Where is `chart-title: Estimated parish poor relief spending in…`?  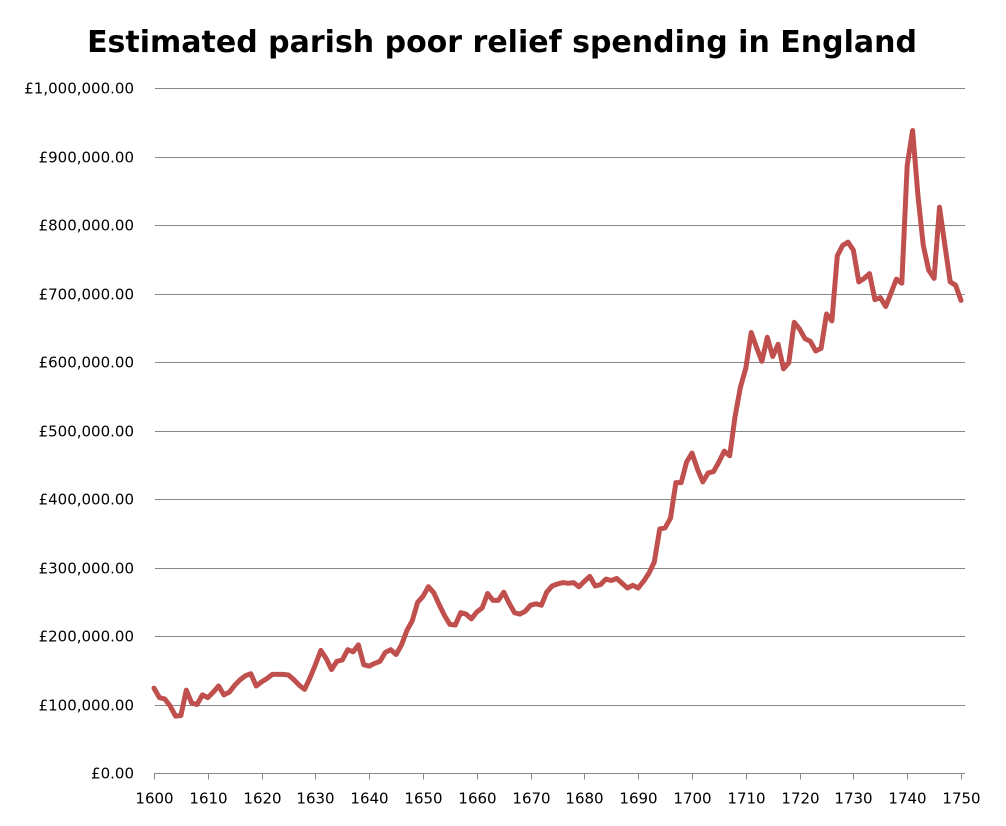
chart-title: Estimated parish poor relief spending in… is located at coordinates (502, 42).